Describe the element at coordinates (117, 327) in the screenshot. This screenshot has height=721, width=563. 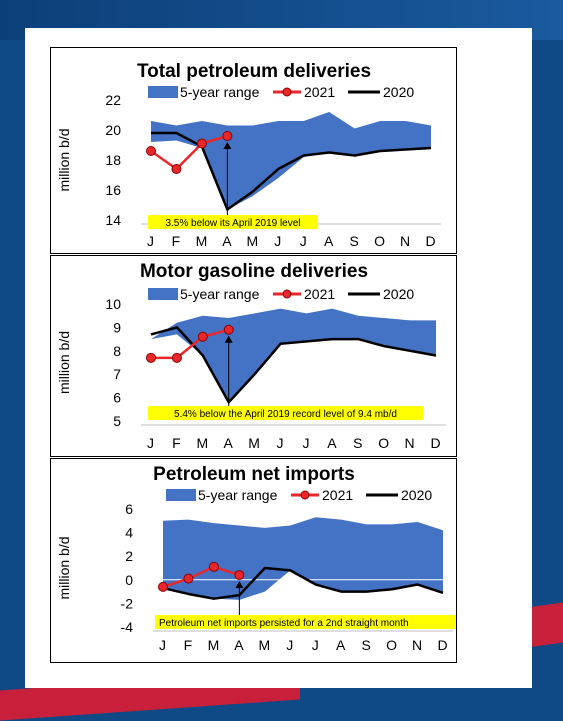
I see `y-tick-label: 9` at that location.